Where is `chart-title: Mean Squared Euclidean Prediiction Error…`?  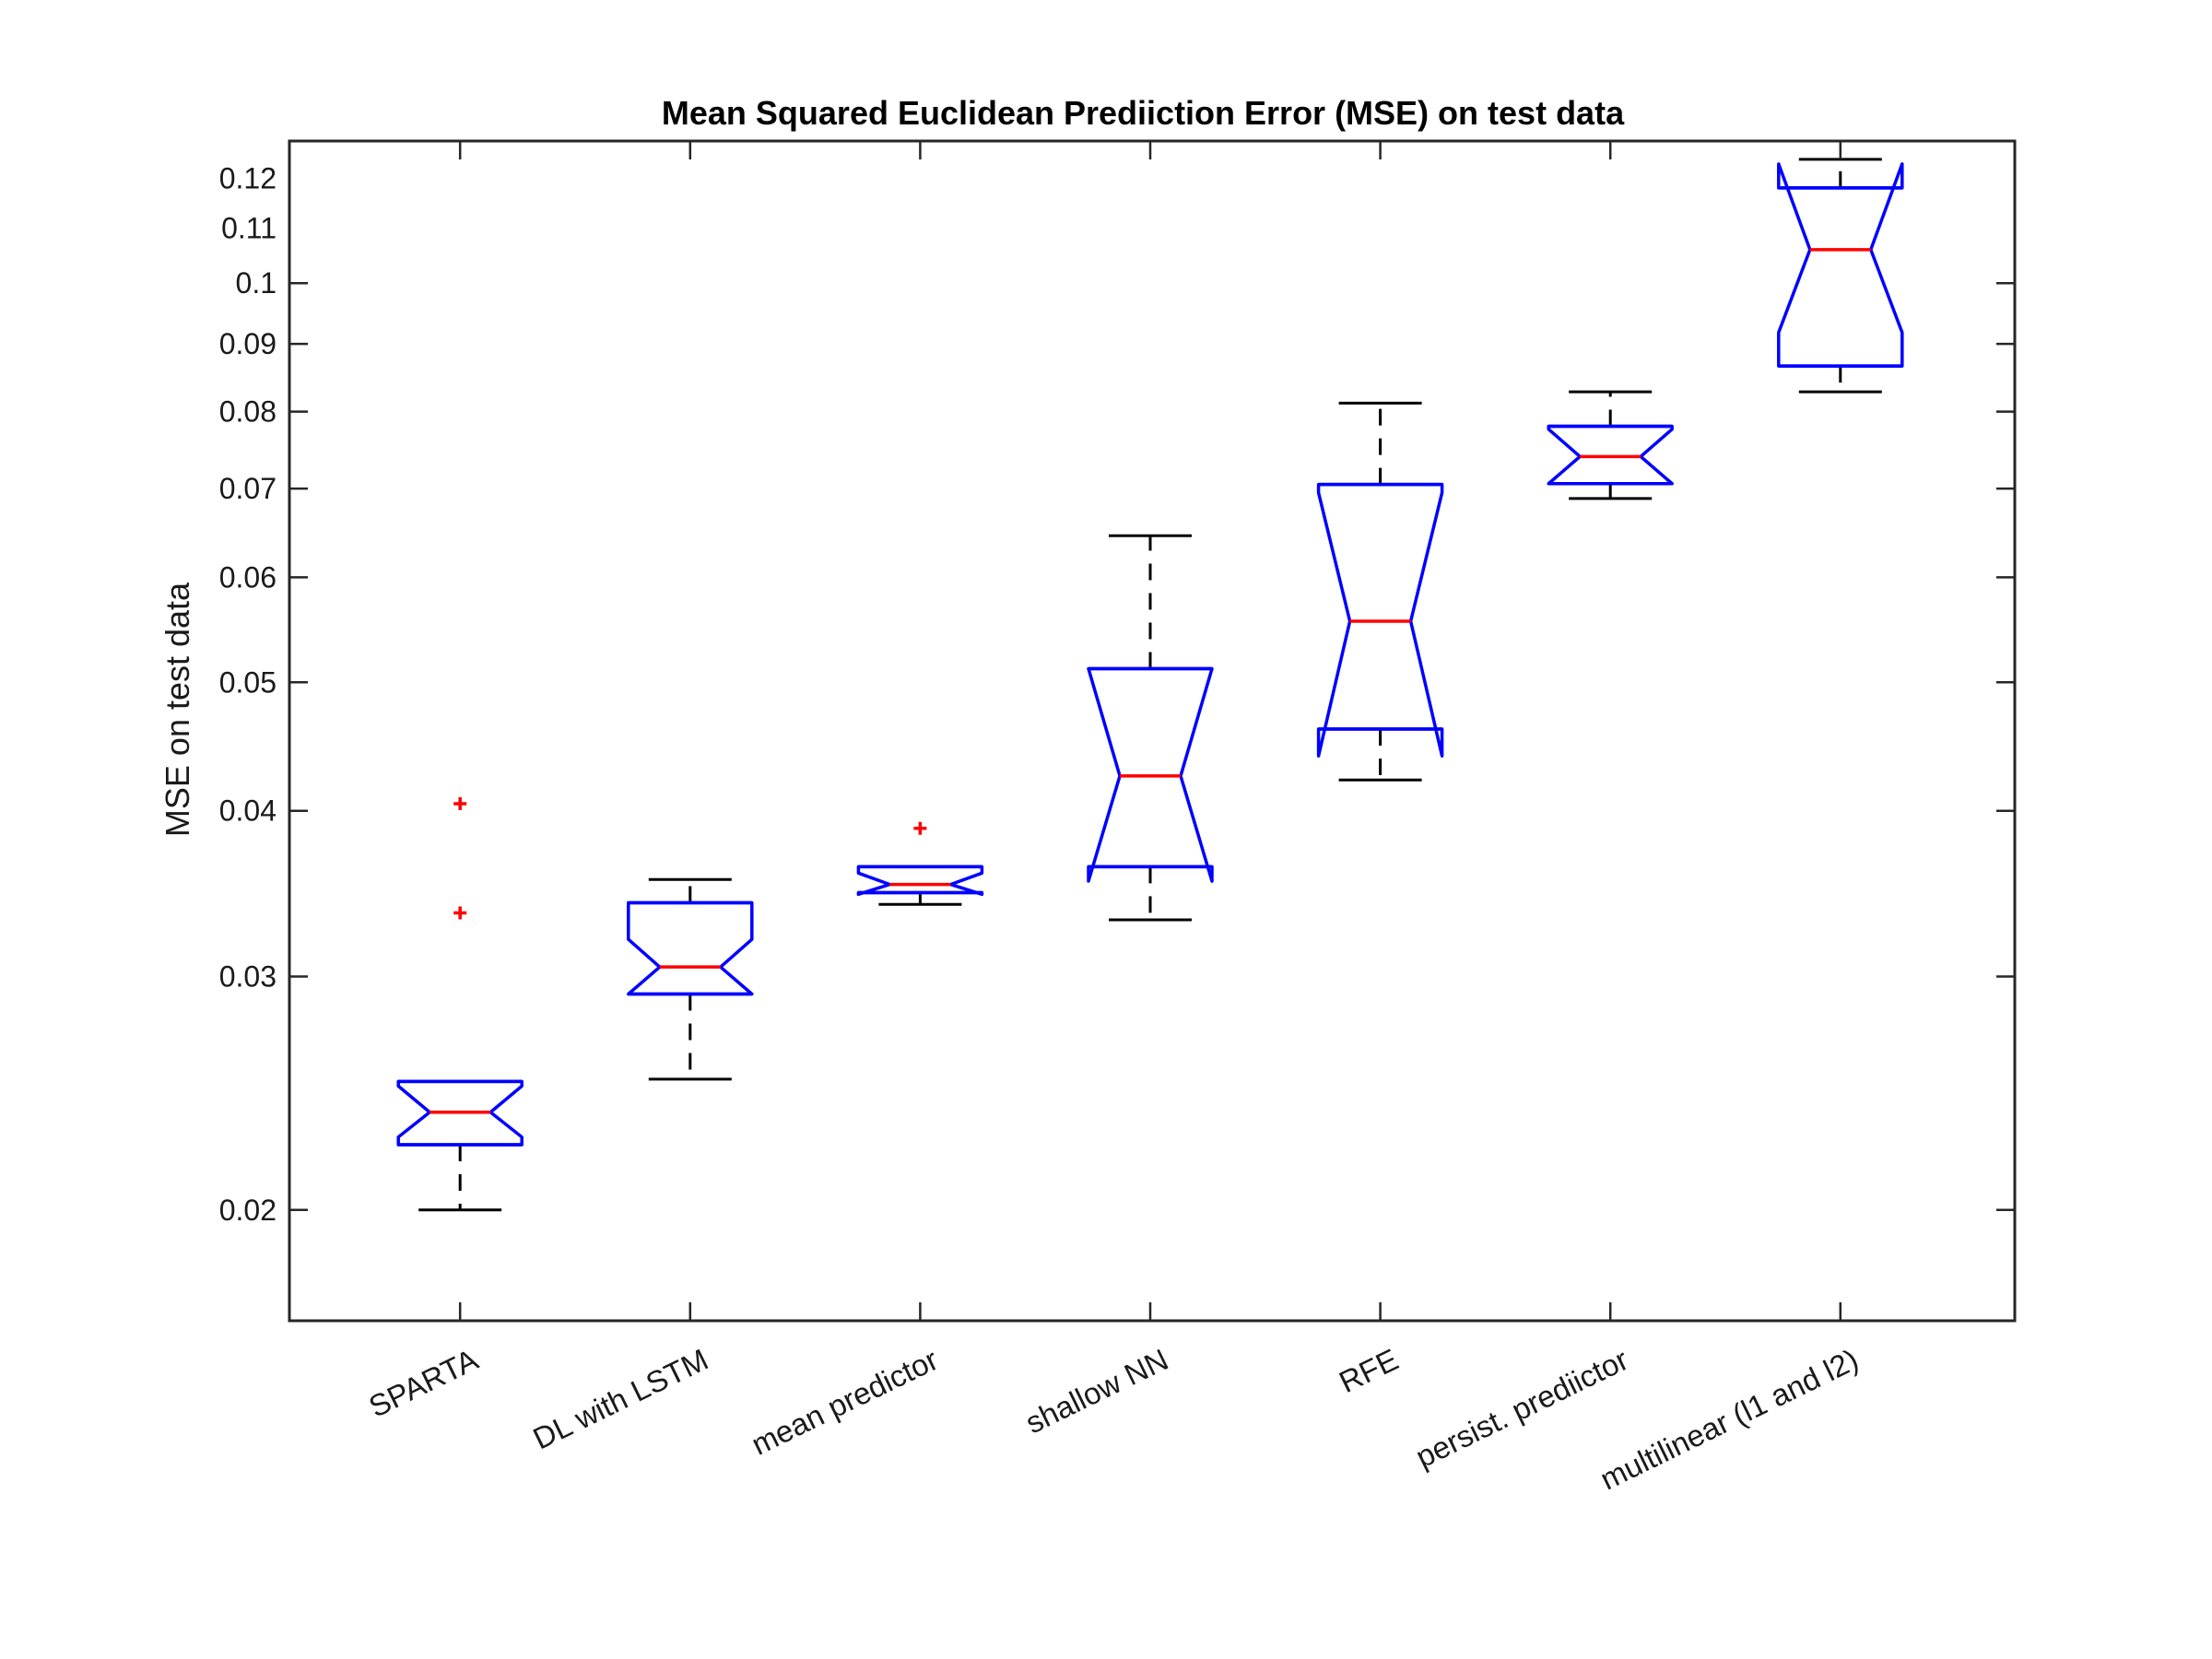 chart-title: Mean Squared Euclidean Prediiction Error… is located at coordinates (1143, 113).